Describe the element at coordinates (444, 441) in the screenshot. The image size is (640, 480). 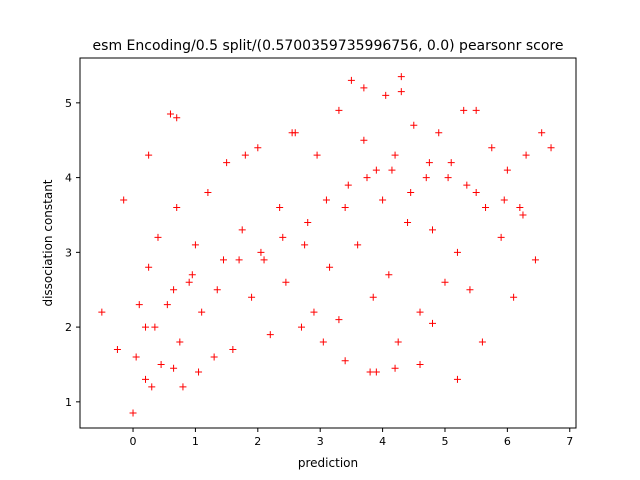
I see `x-tick-label: 5` at that location.